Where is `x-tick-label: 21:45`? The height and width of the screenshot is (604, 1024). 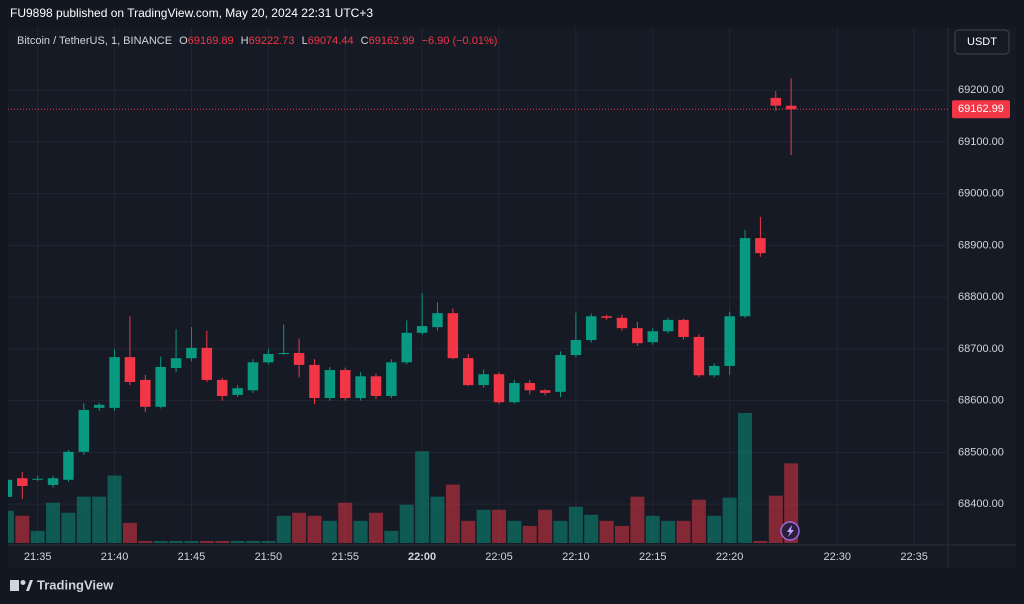
x-tick-label: 21:45 is located at coordinates (192, 557).